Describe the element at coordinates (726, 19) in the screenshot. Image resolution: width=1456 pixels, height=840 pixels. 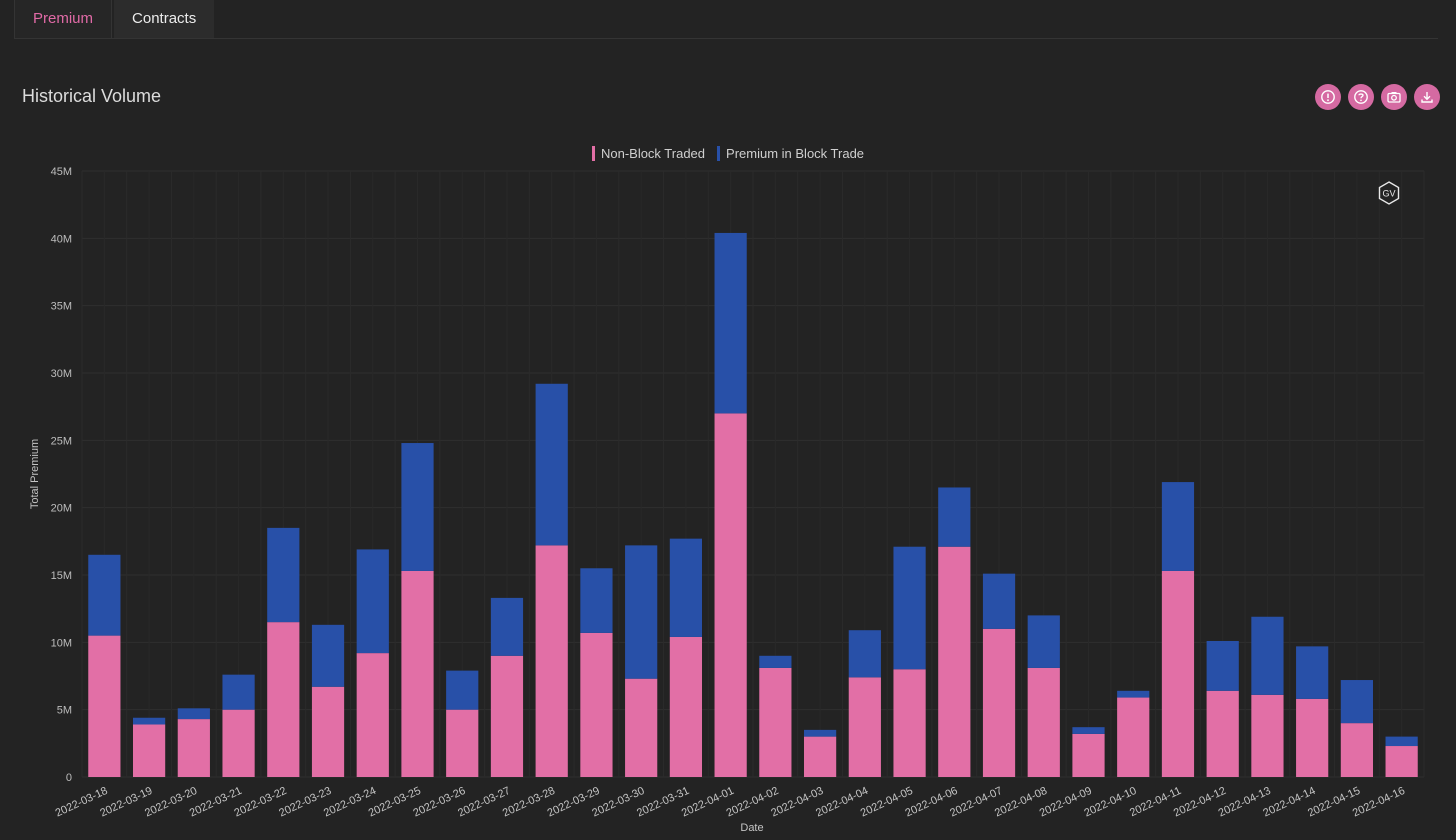
I see `tab-bar: Premium Contracts` at that location.